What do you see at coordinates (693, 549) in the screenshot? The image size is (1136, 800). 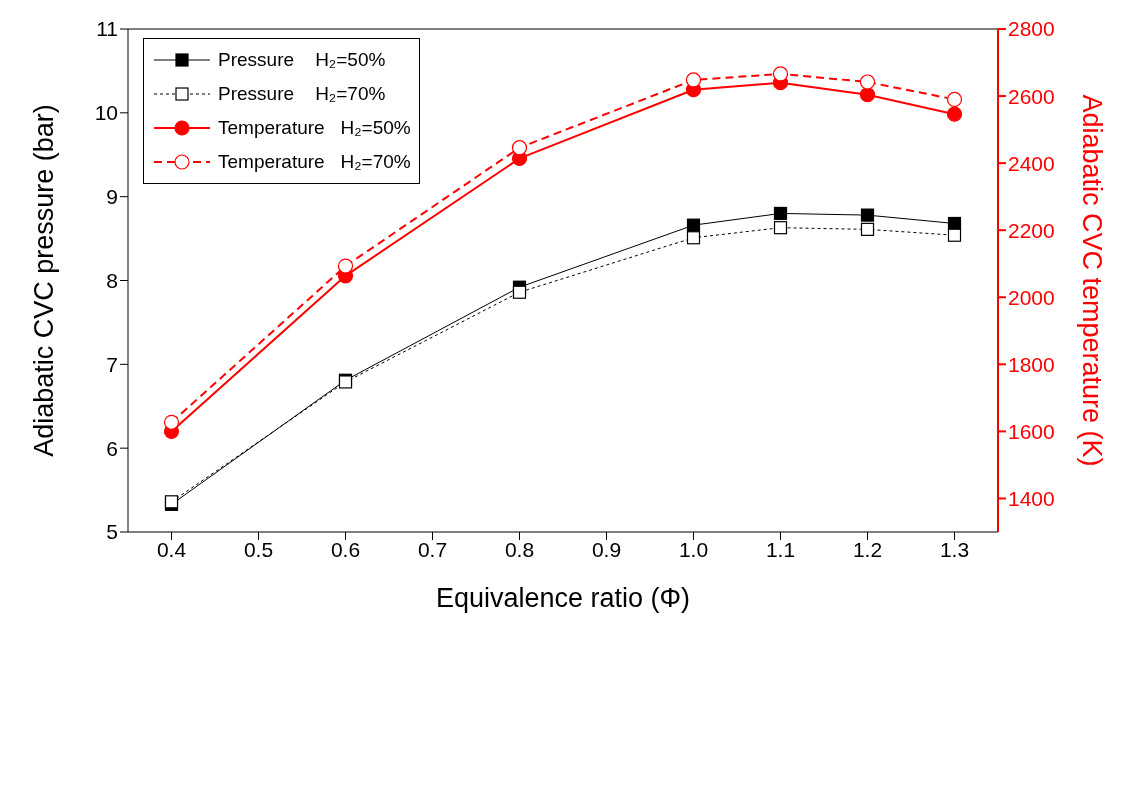 I see `x-tick-label: 1.0` at bounding box center [693, 549].